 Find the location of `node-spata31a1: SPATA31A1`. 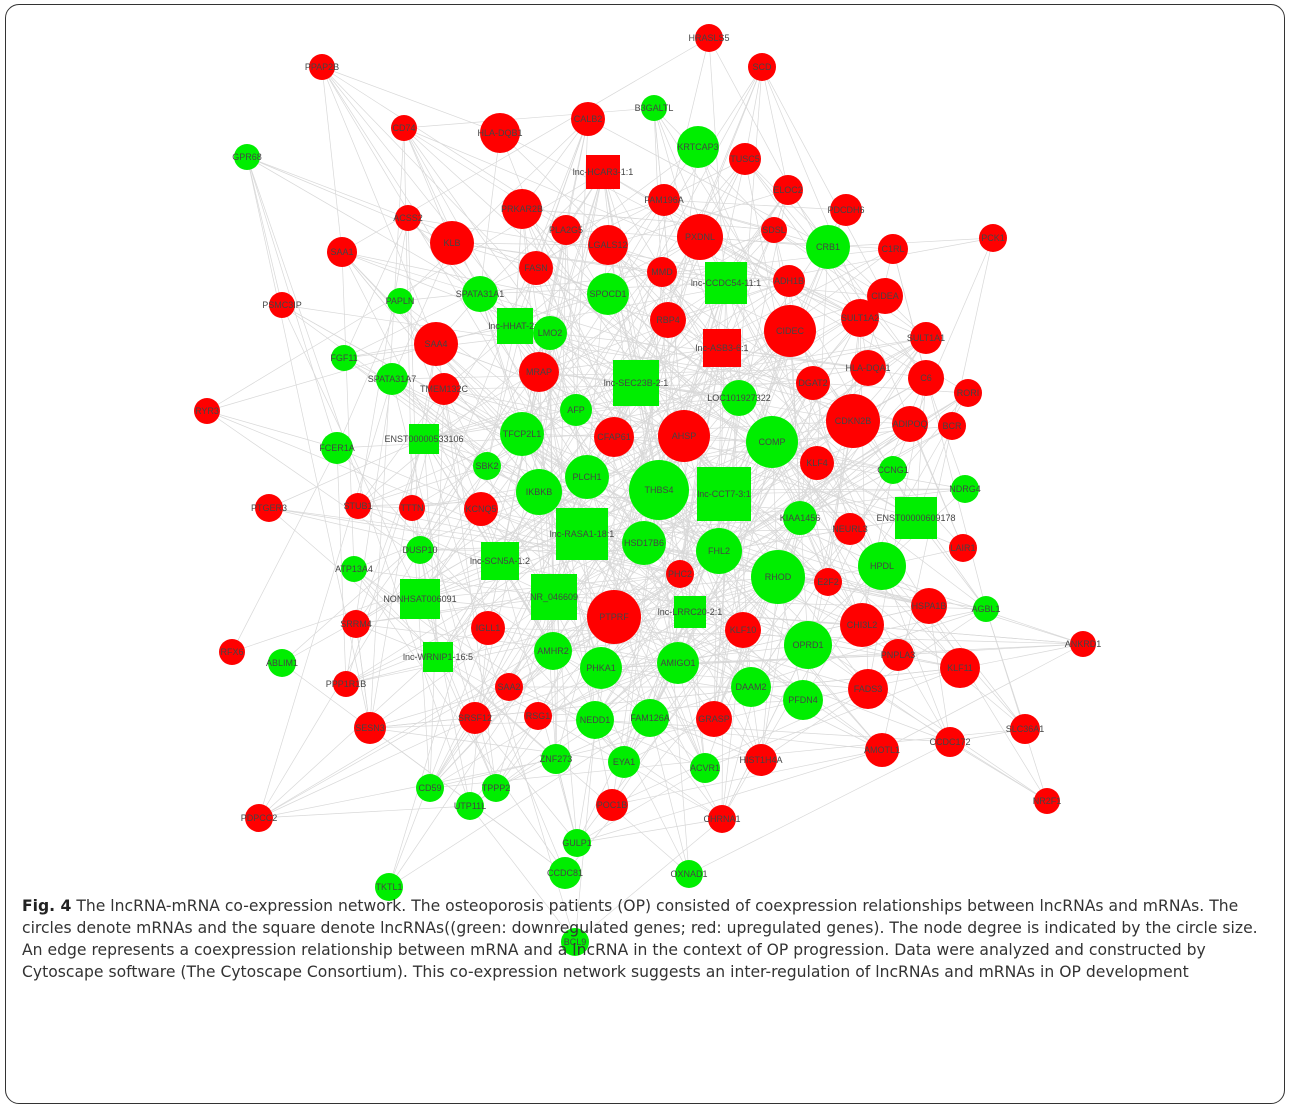

node-spata31a1: SPATA31A1 is located at coordinates (480, 294).